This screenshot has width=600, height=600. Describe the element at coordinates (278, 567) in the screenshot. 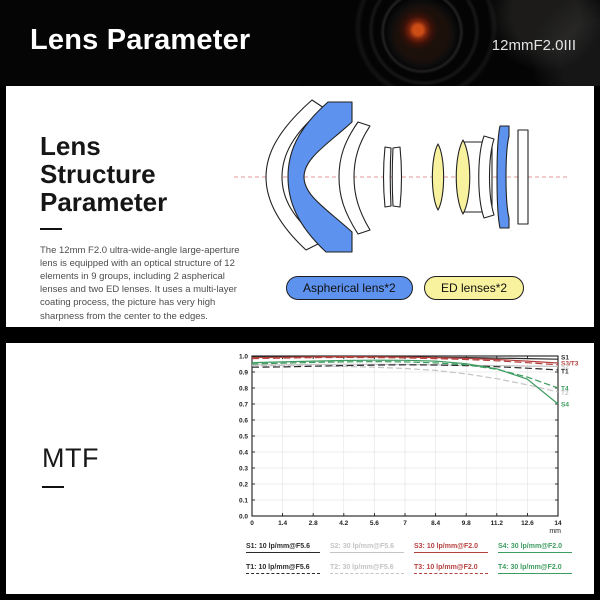

I see `legend-label-T1: T1: 10 lp/mm@F5.6` at that location.